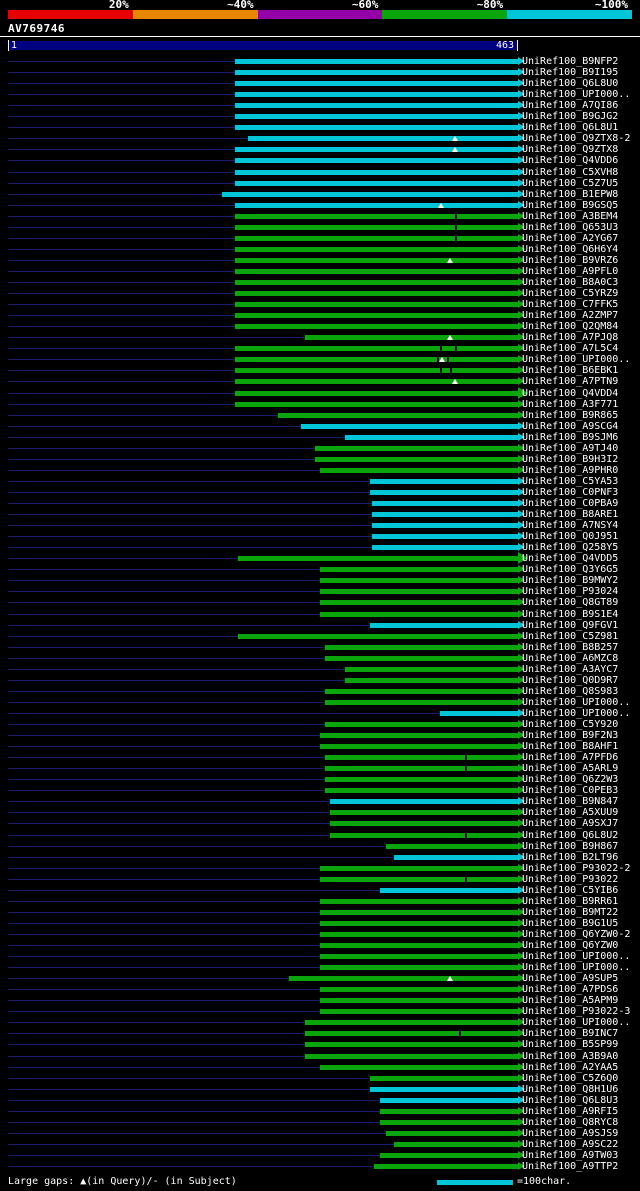  Describe the element at coordinates (570, 990) in the screenshot. I see `hit-label: UniRef100_A7PDS6` at that location.